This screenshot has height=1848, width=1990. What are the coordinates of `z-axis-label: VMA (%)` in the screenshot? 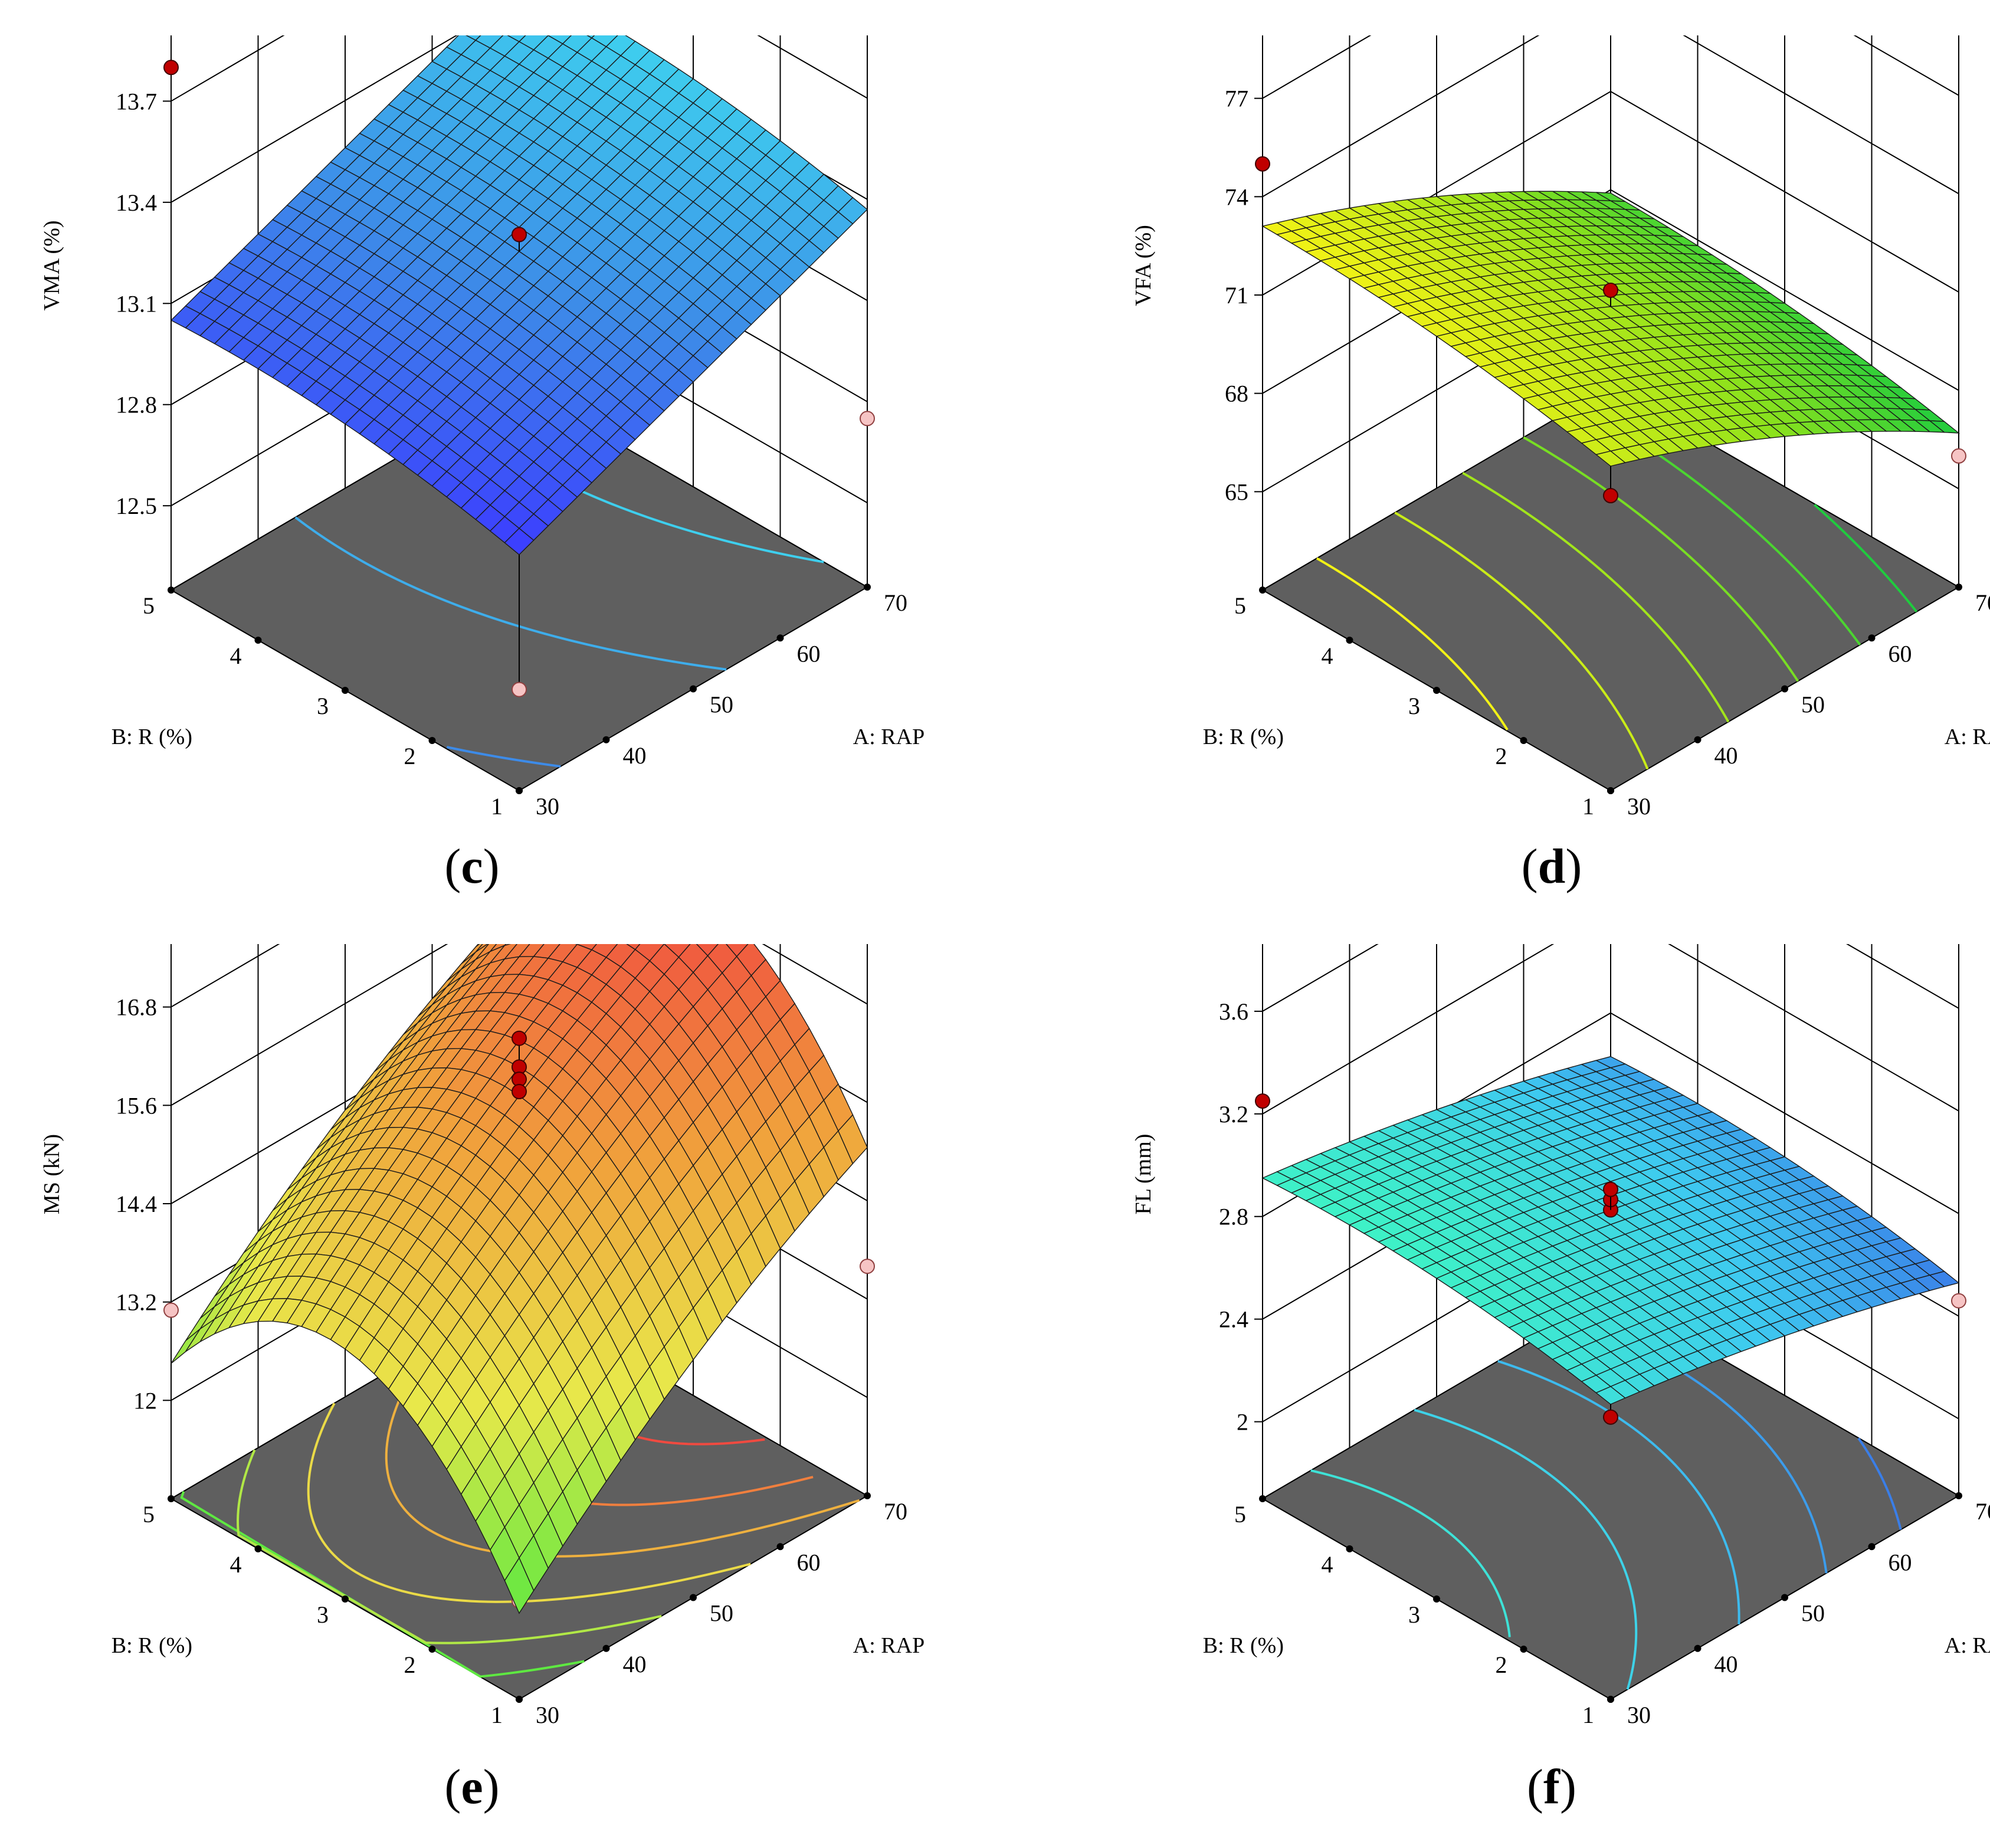 It's located at (52, 265).